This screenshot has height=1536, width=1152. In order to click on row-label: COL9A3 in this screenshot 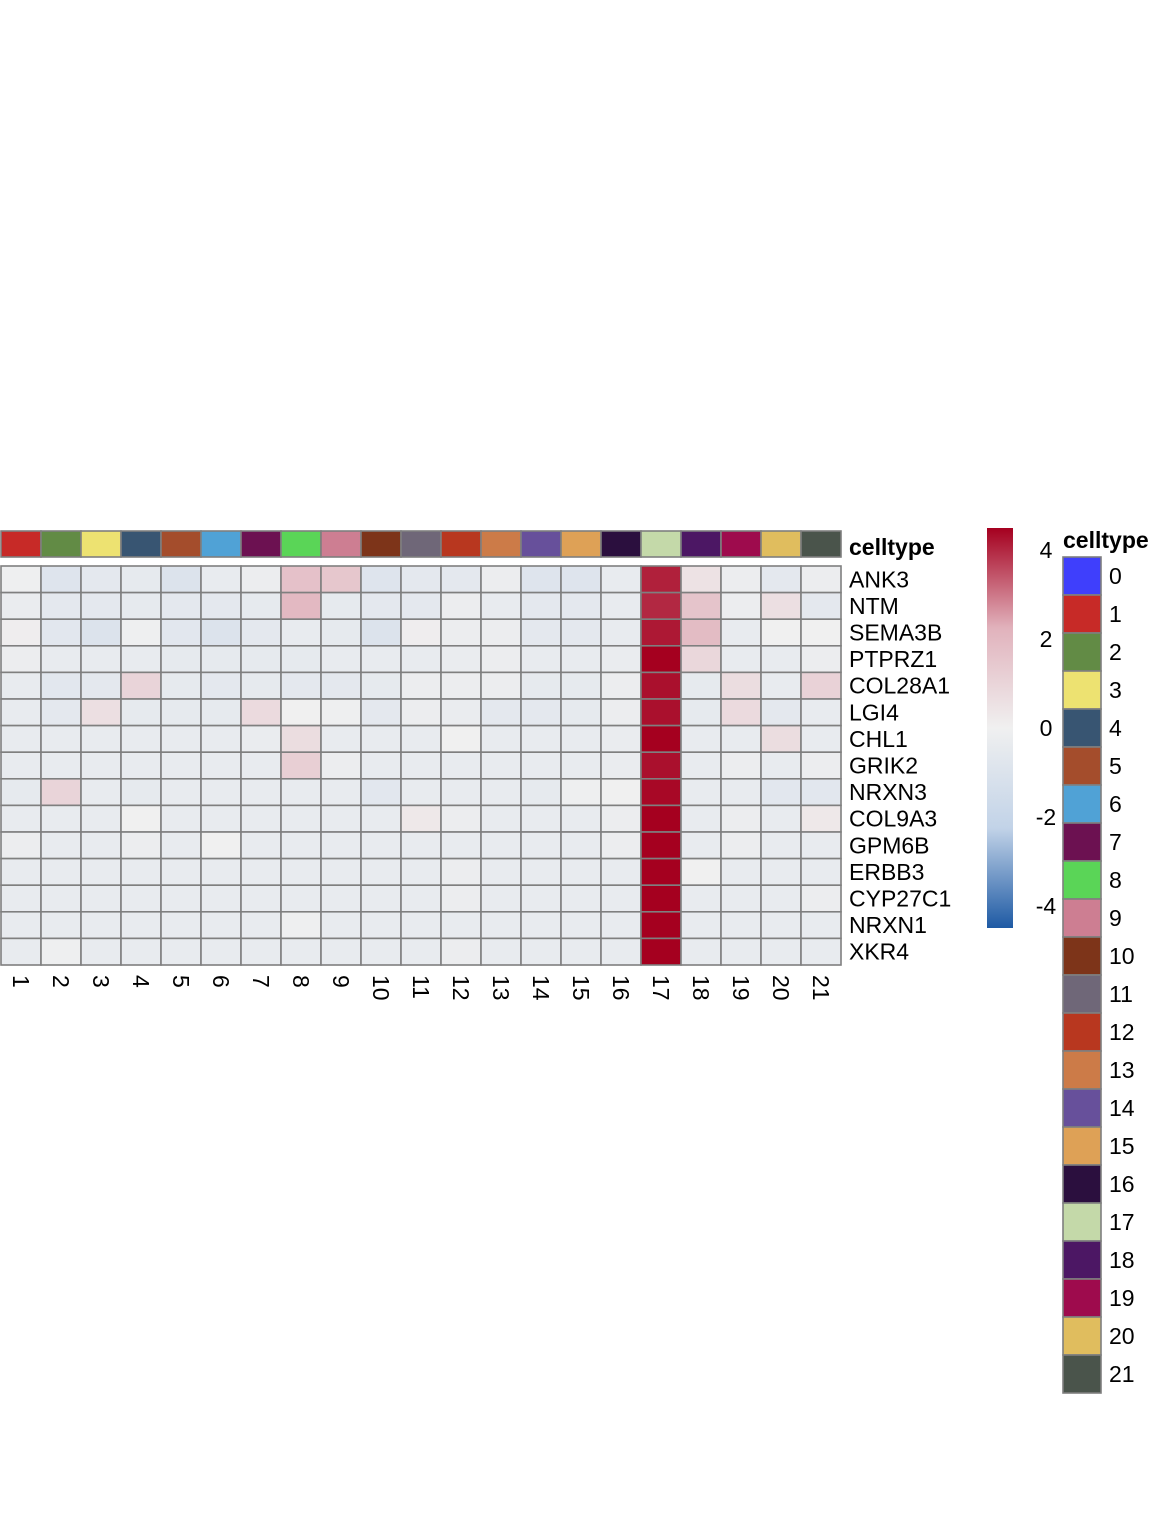, I will do `click(893, 819)`.